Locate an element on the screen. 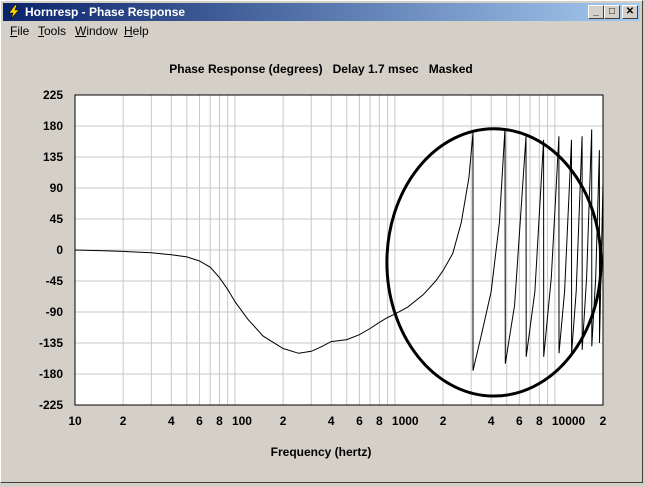 The width and height of the screenshot is (645, 487). x-tick-label: 1000 is located at coordinates (405, 421).